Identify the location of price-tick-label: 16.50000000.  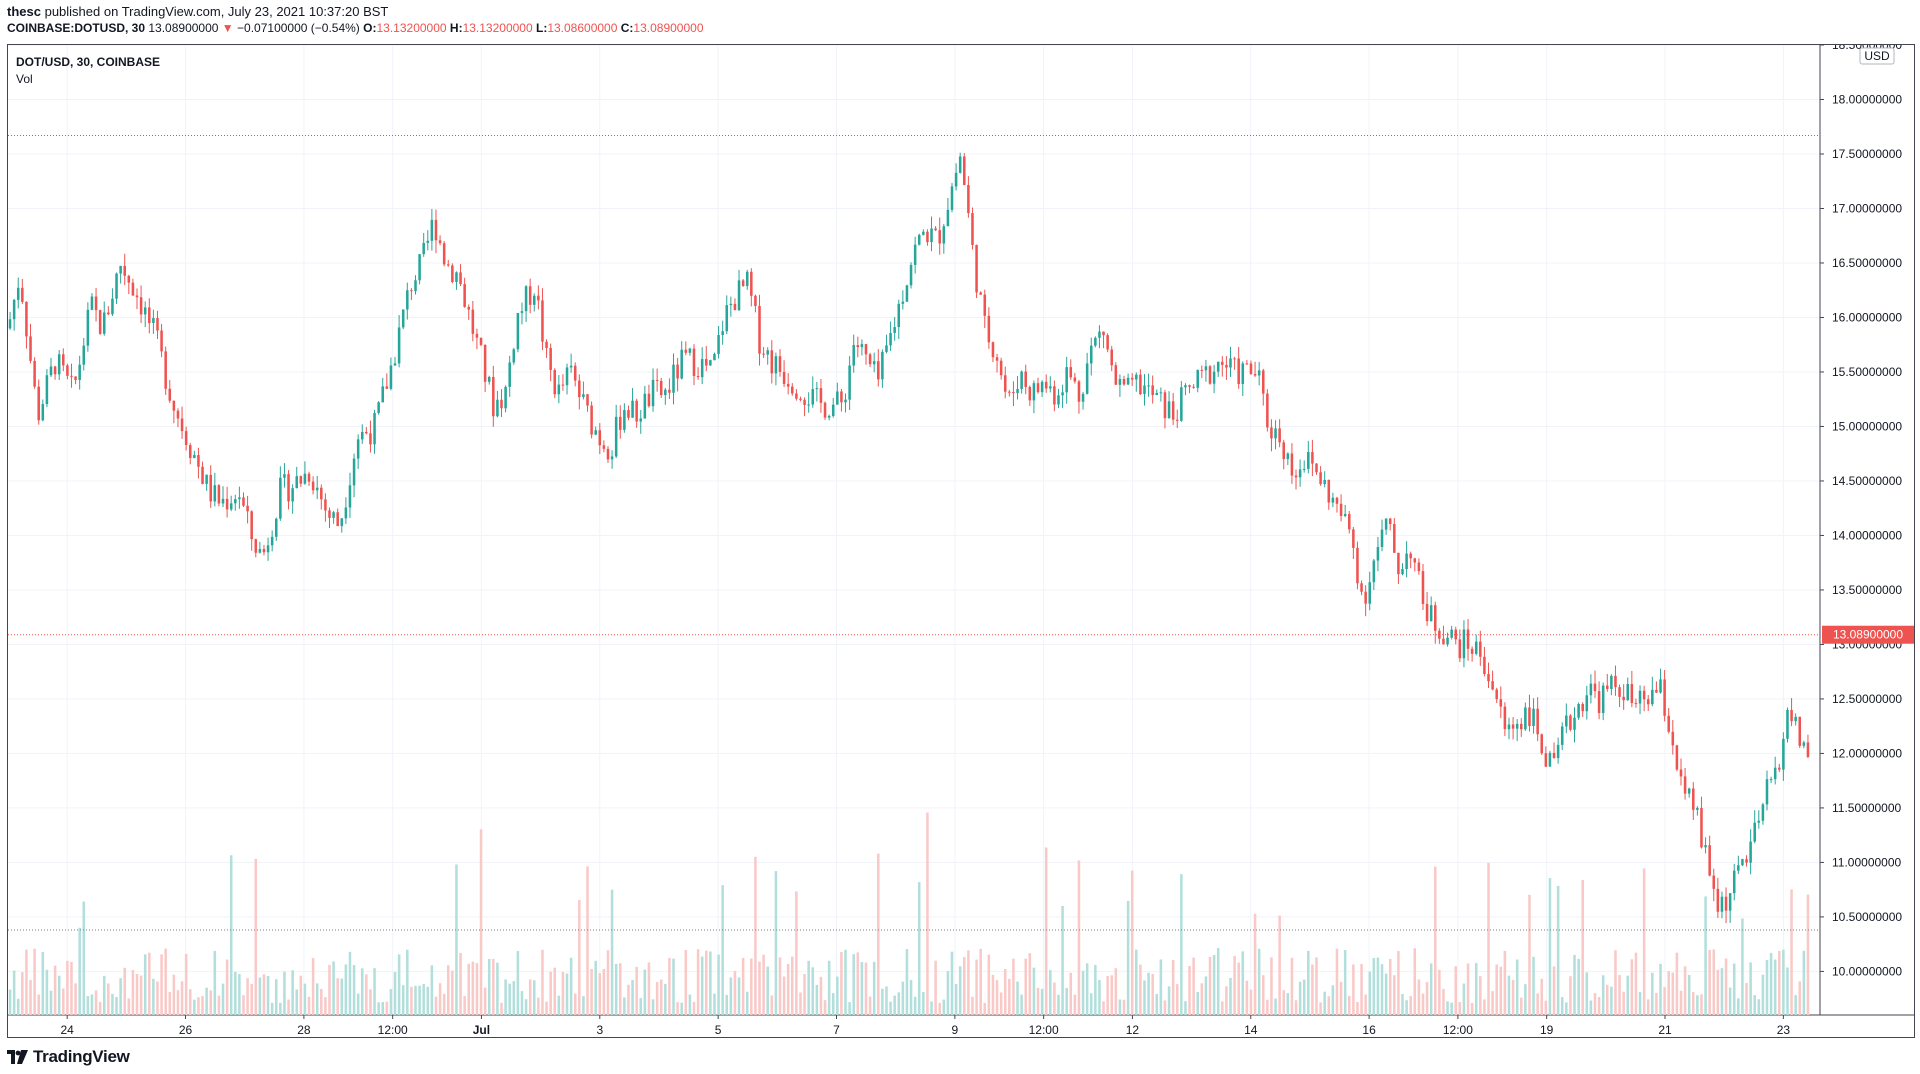
(1867, 263).